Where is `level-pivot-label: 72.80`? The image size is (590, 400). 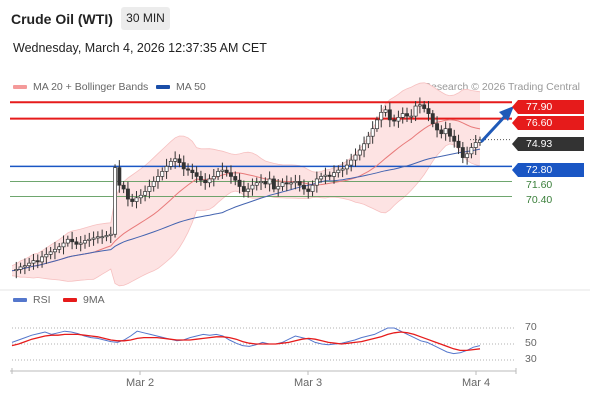
level-pivot-label: 72.80 is located at coordinates (548, 170).